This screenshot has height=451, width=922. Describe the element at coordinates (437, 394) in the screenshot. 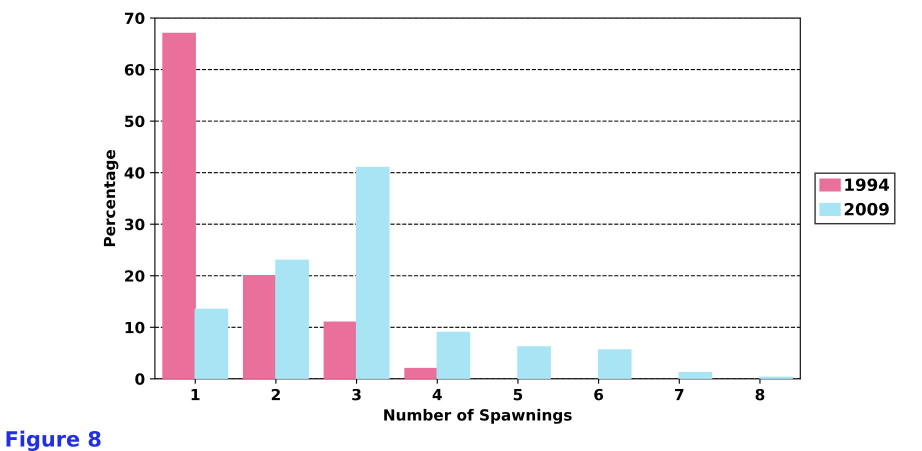

I see `x-tick-label: 4` at that location.